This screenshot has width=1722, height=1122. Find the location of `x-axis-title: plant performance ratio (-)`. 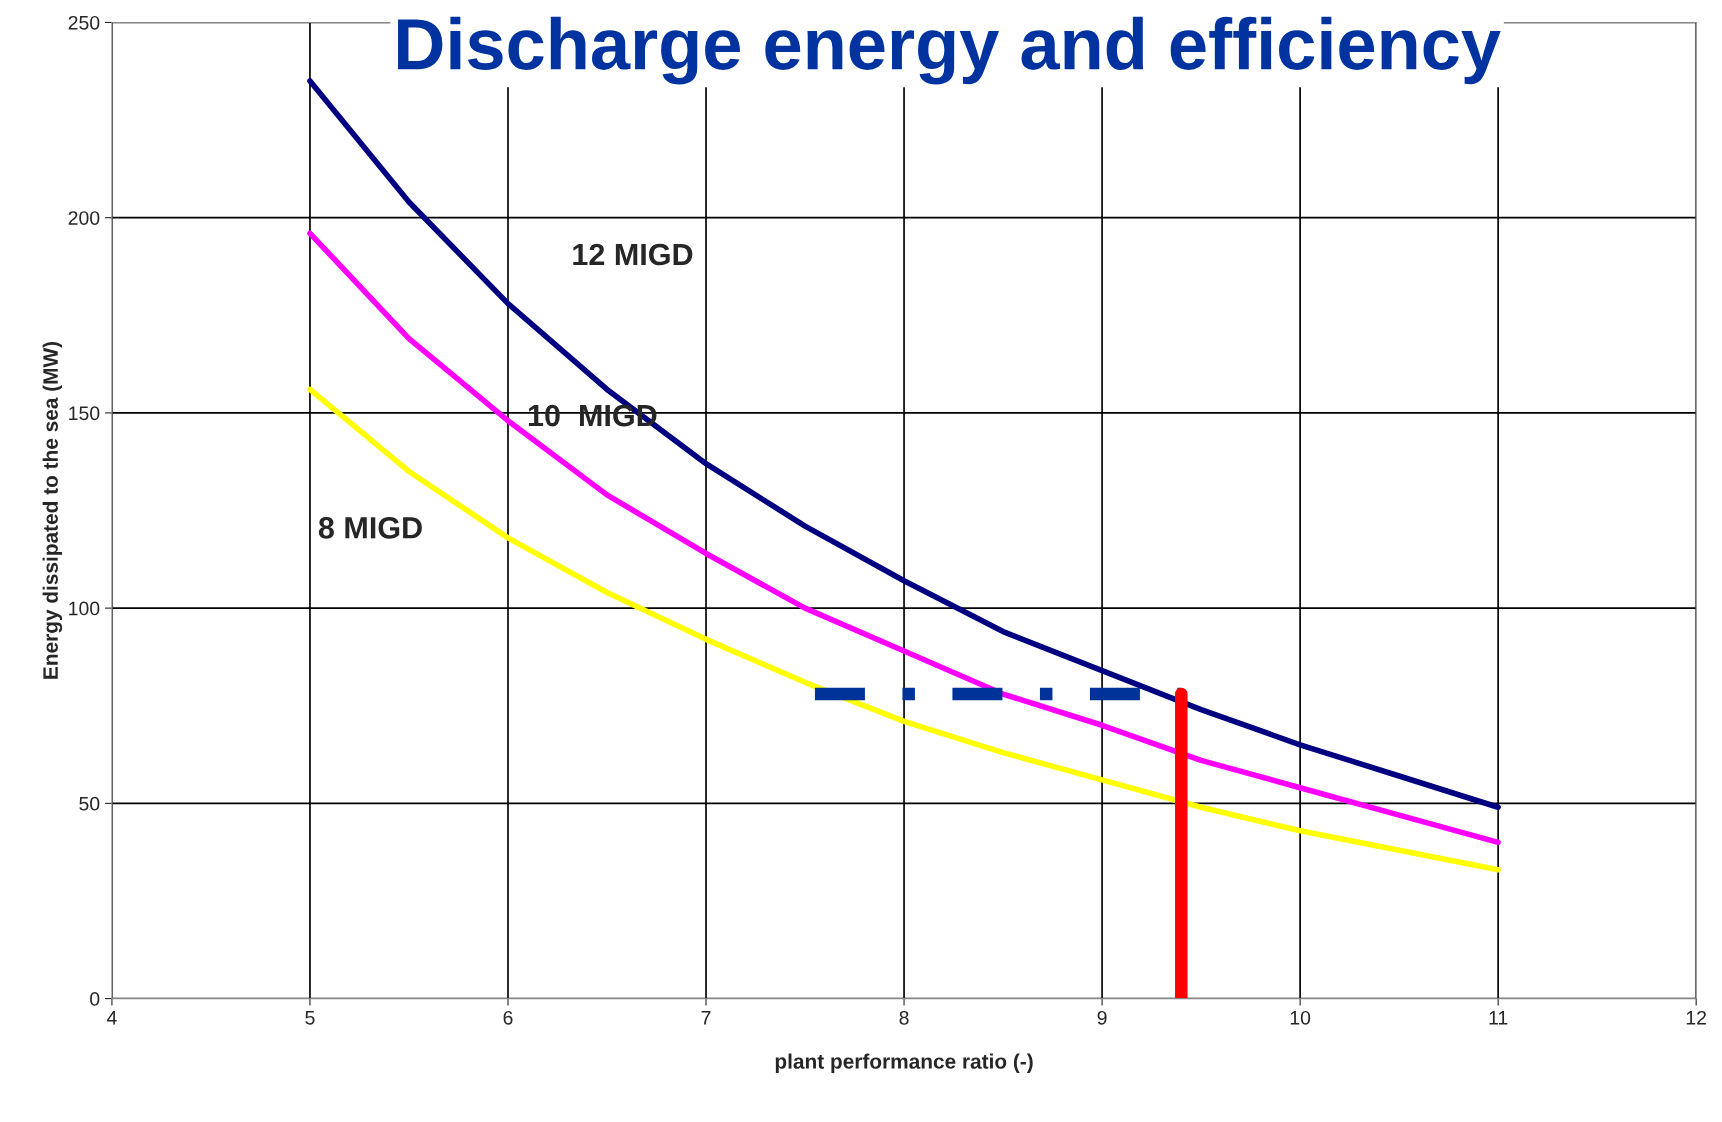

x-axis-title: plant performance ratio (-) is located at coordinates (904, 1063).